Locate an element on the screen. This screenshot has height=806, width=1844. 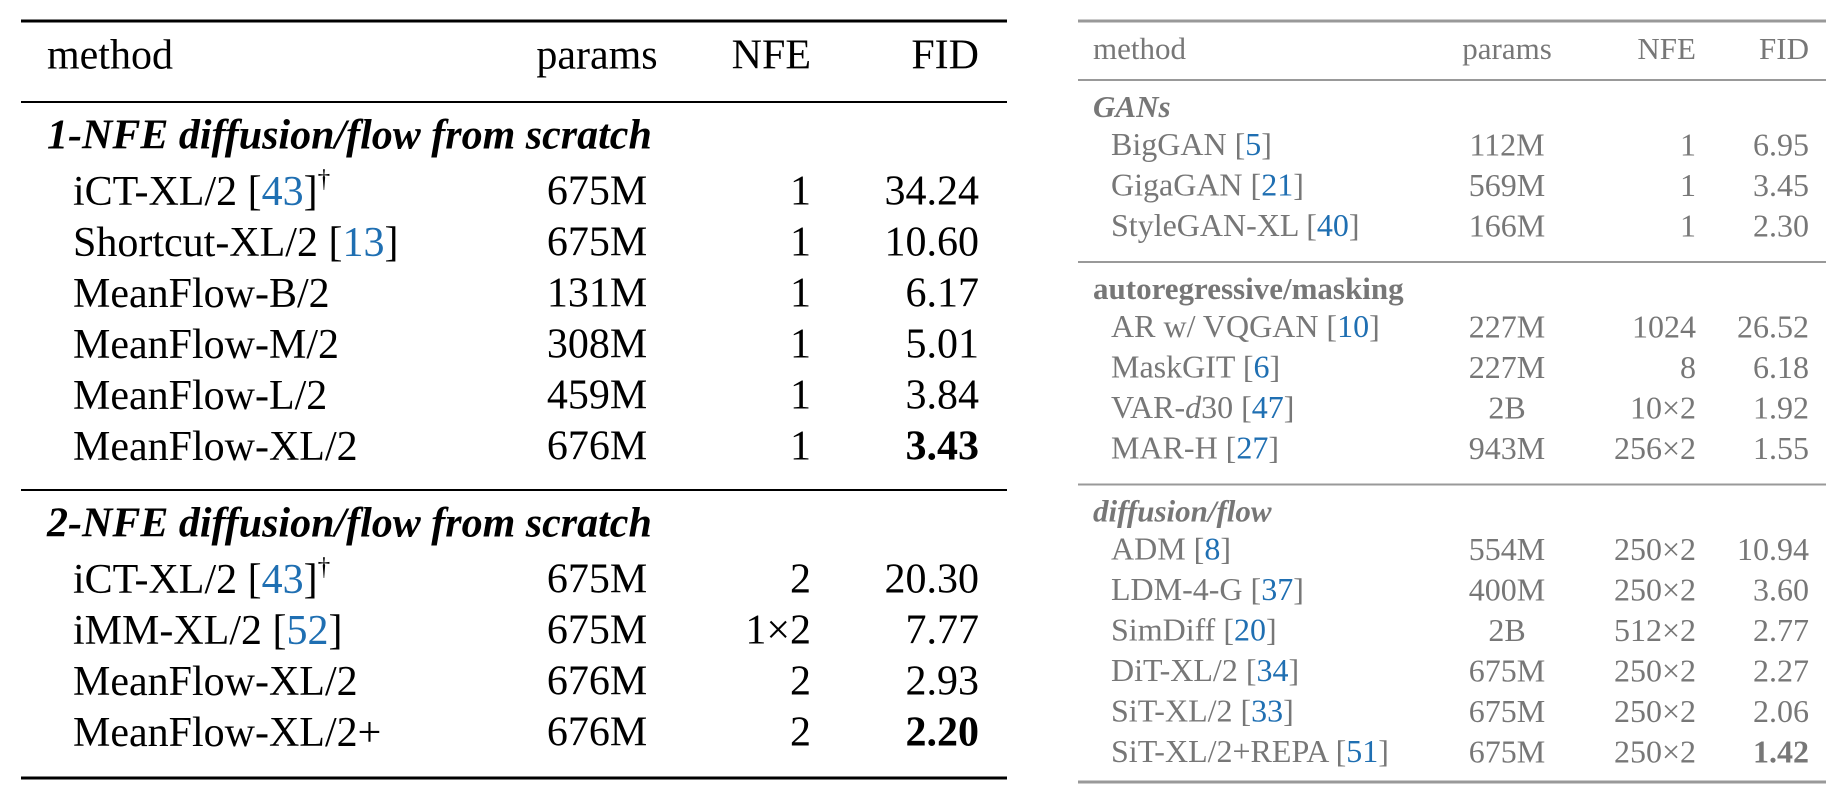
method-text: MaskGIT [ is located at coordinates (1182, 367).